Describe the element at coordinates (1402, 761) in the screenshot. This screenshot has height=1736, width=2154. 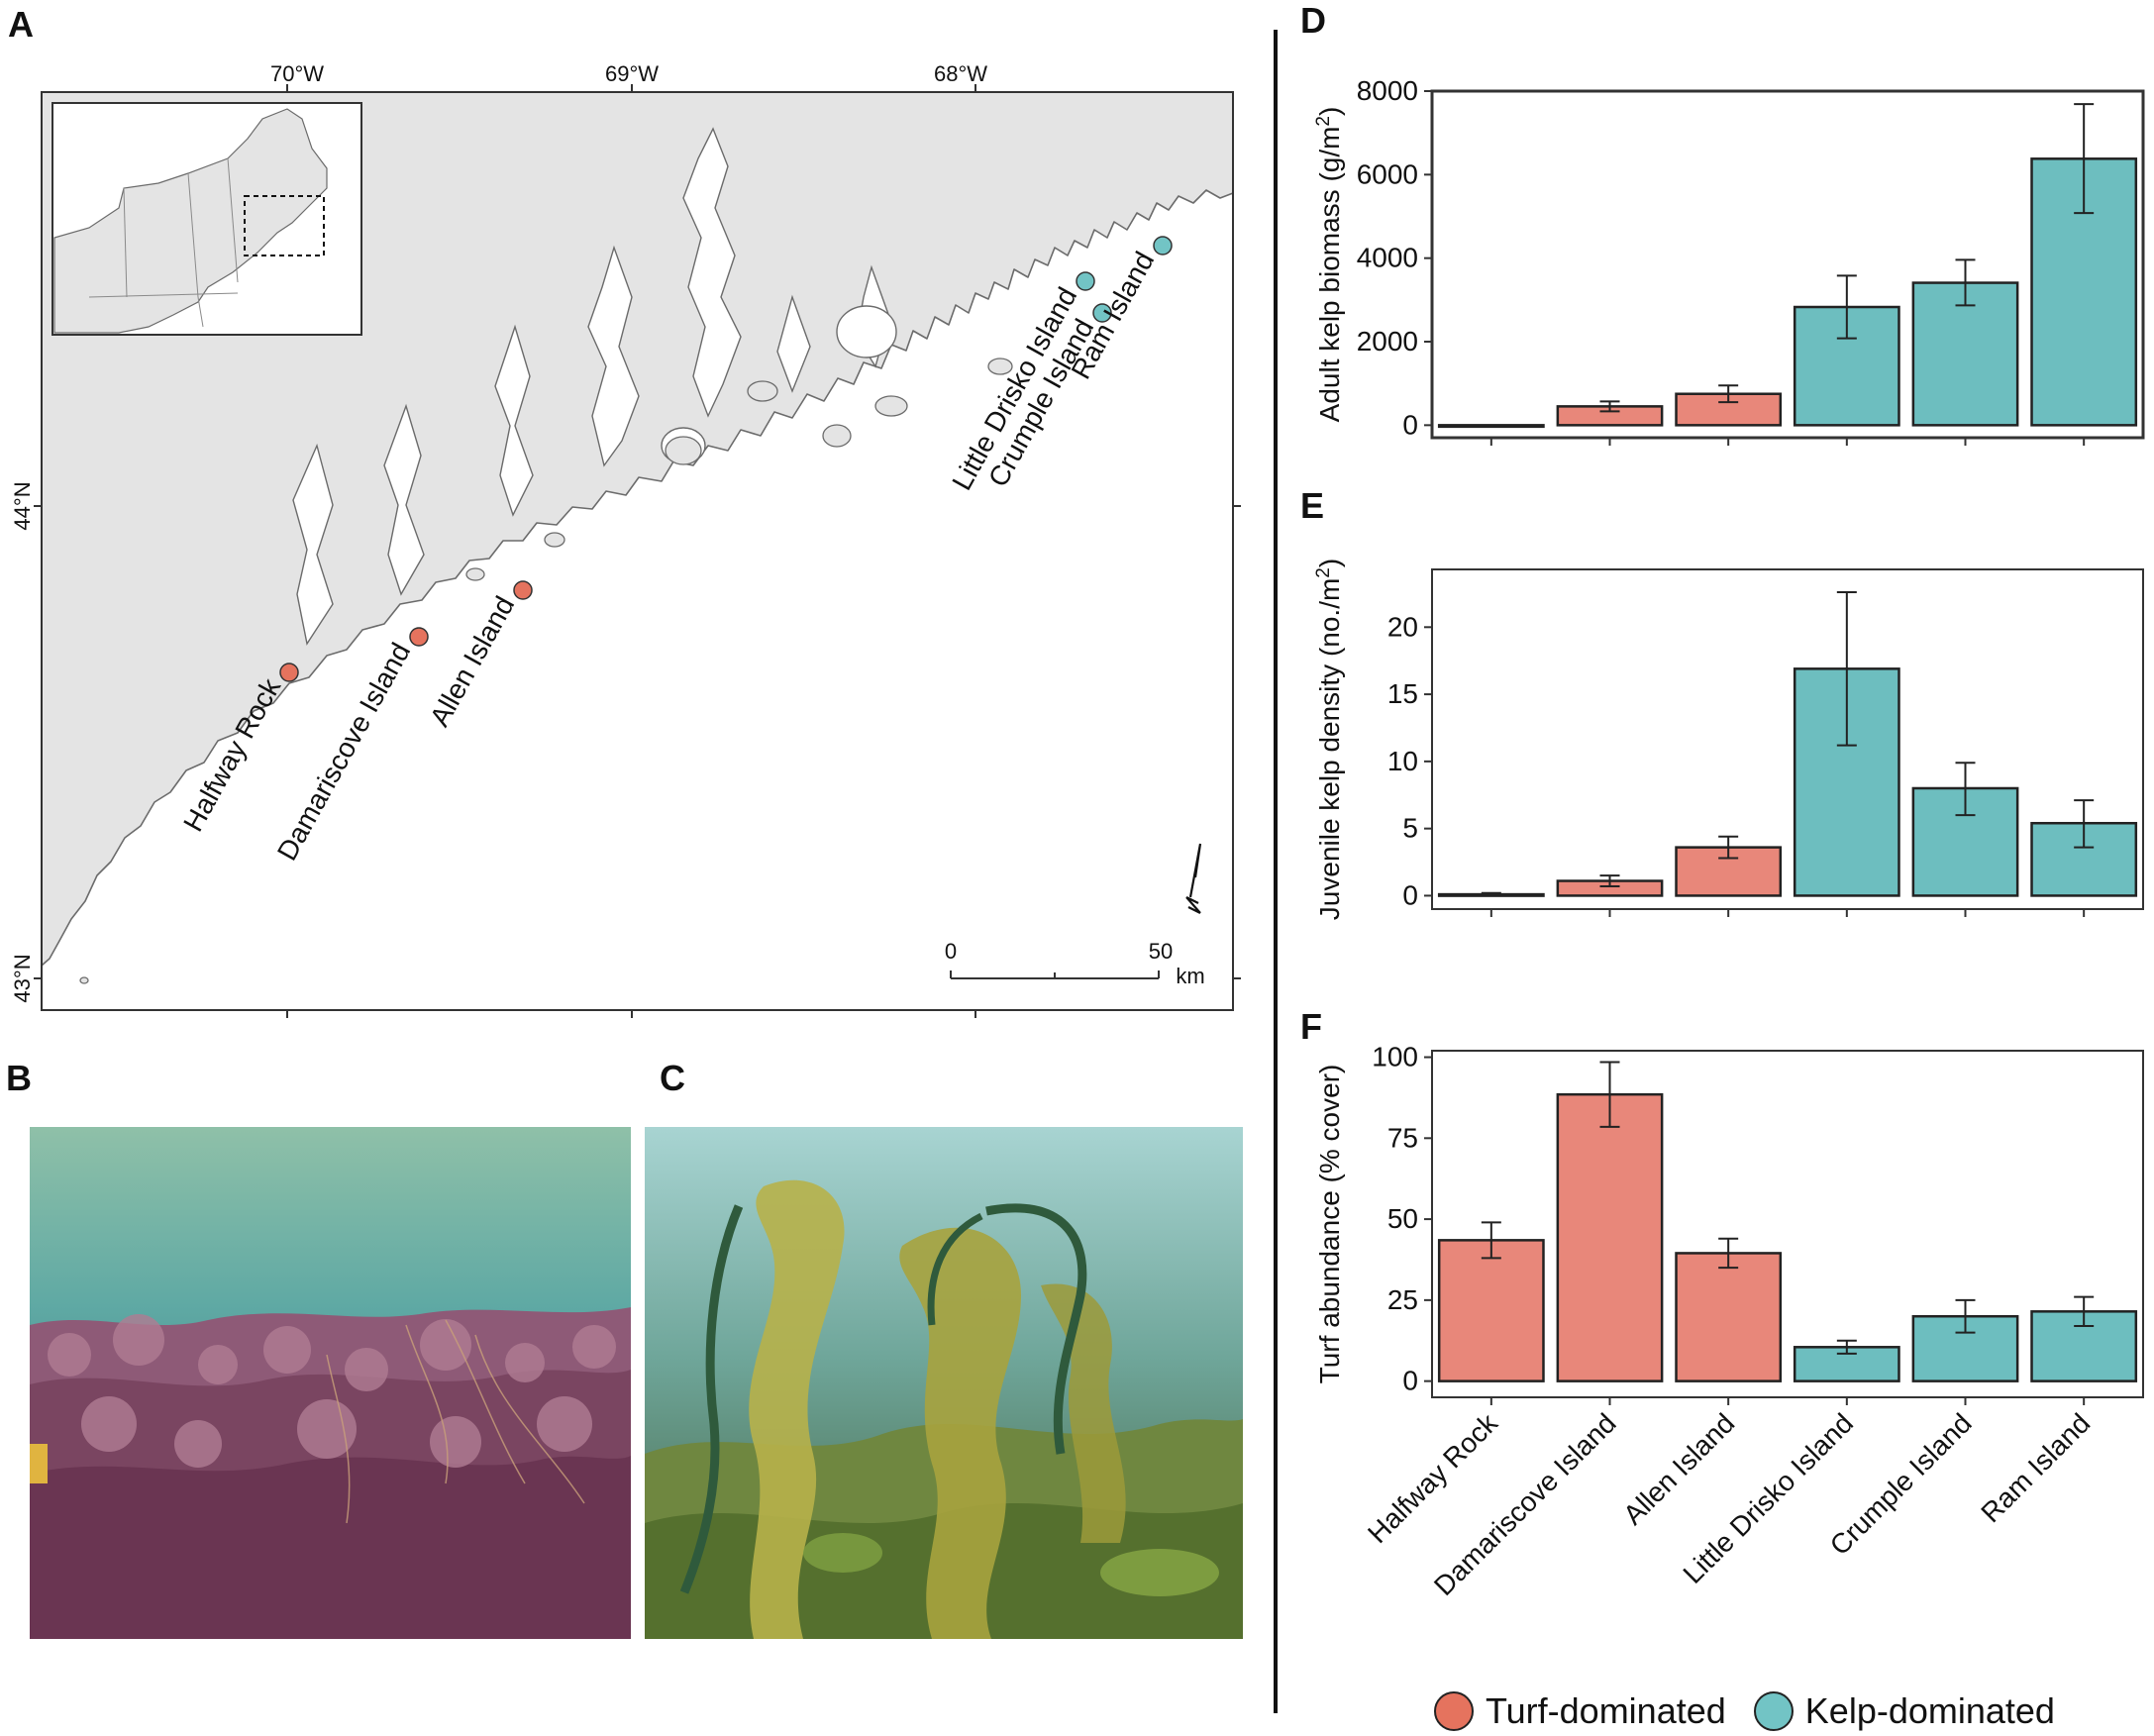
I see `y-tick-label: 10` at that location.